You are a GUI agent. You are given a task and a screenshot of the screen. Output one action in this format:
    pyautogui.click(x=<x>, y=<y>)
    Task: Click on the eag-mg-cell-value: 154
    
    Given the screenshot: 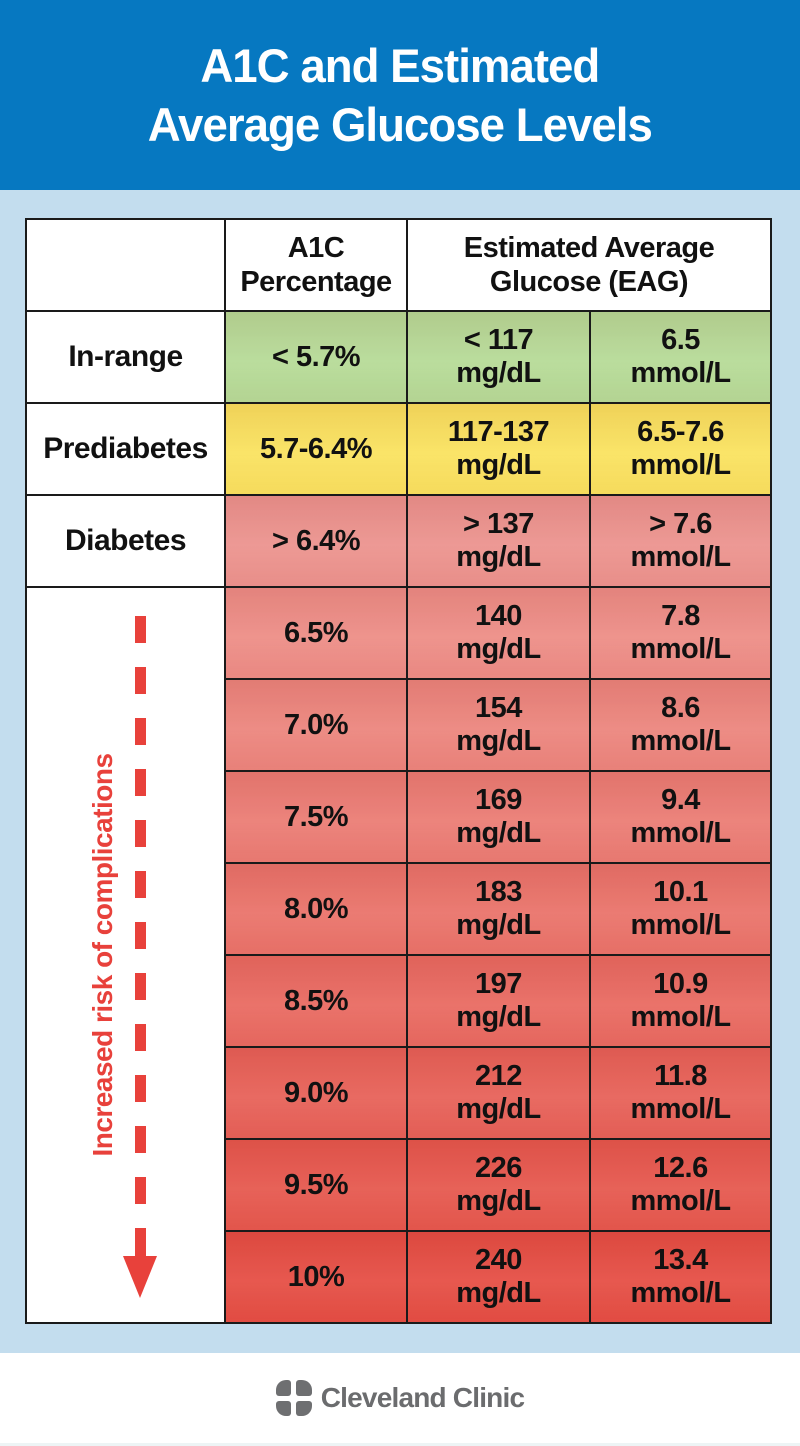 What is the action you would take?
    pyautogui.click(x=498, y=708)
    